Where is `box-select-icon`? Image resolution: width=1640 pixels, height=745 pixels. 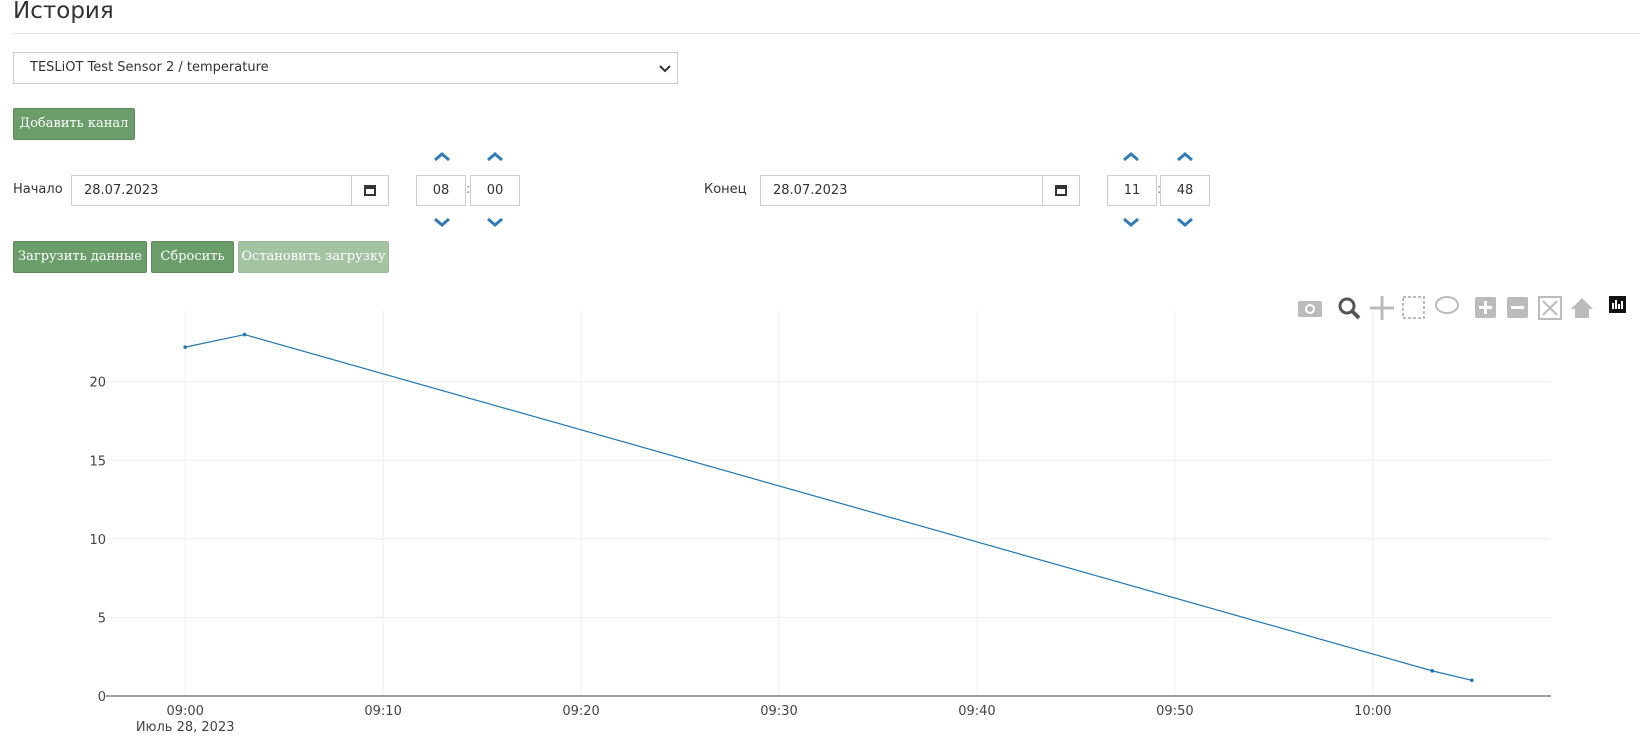
box-select-icon is located at coordinates (1413, 307).